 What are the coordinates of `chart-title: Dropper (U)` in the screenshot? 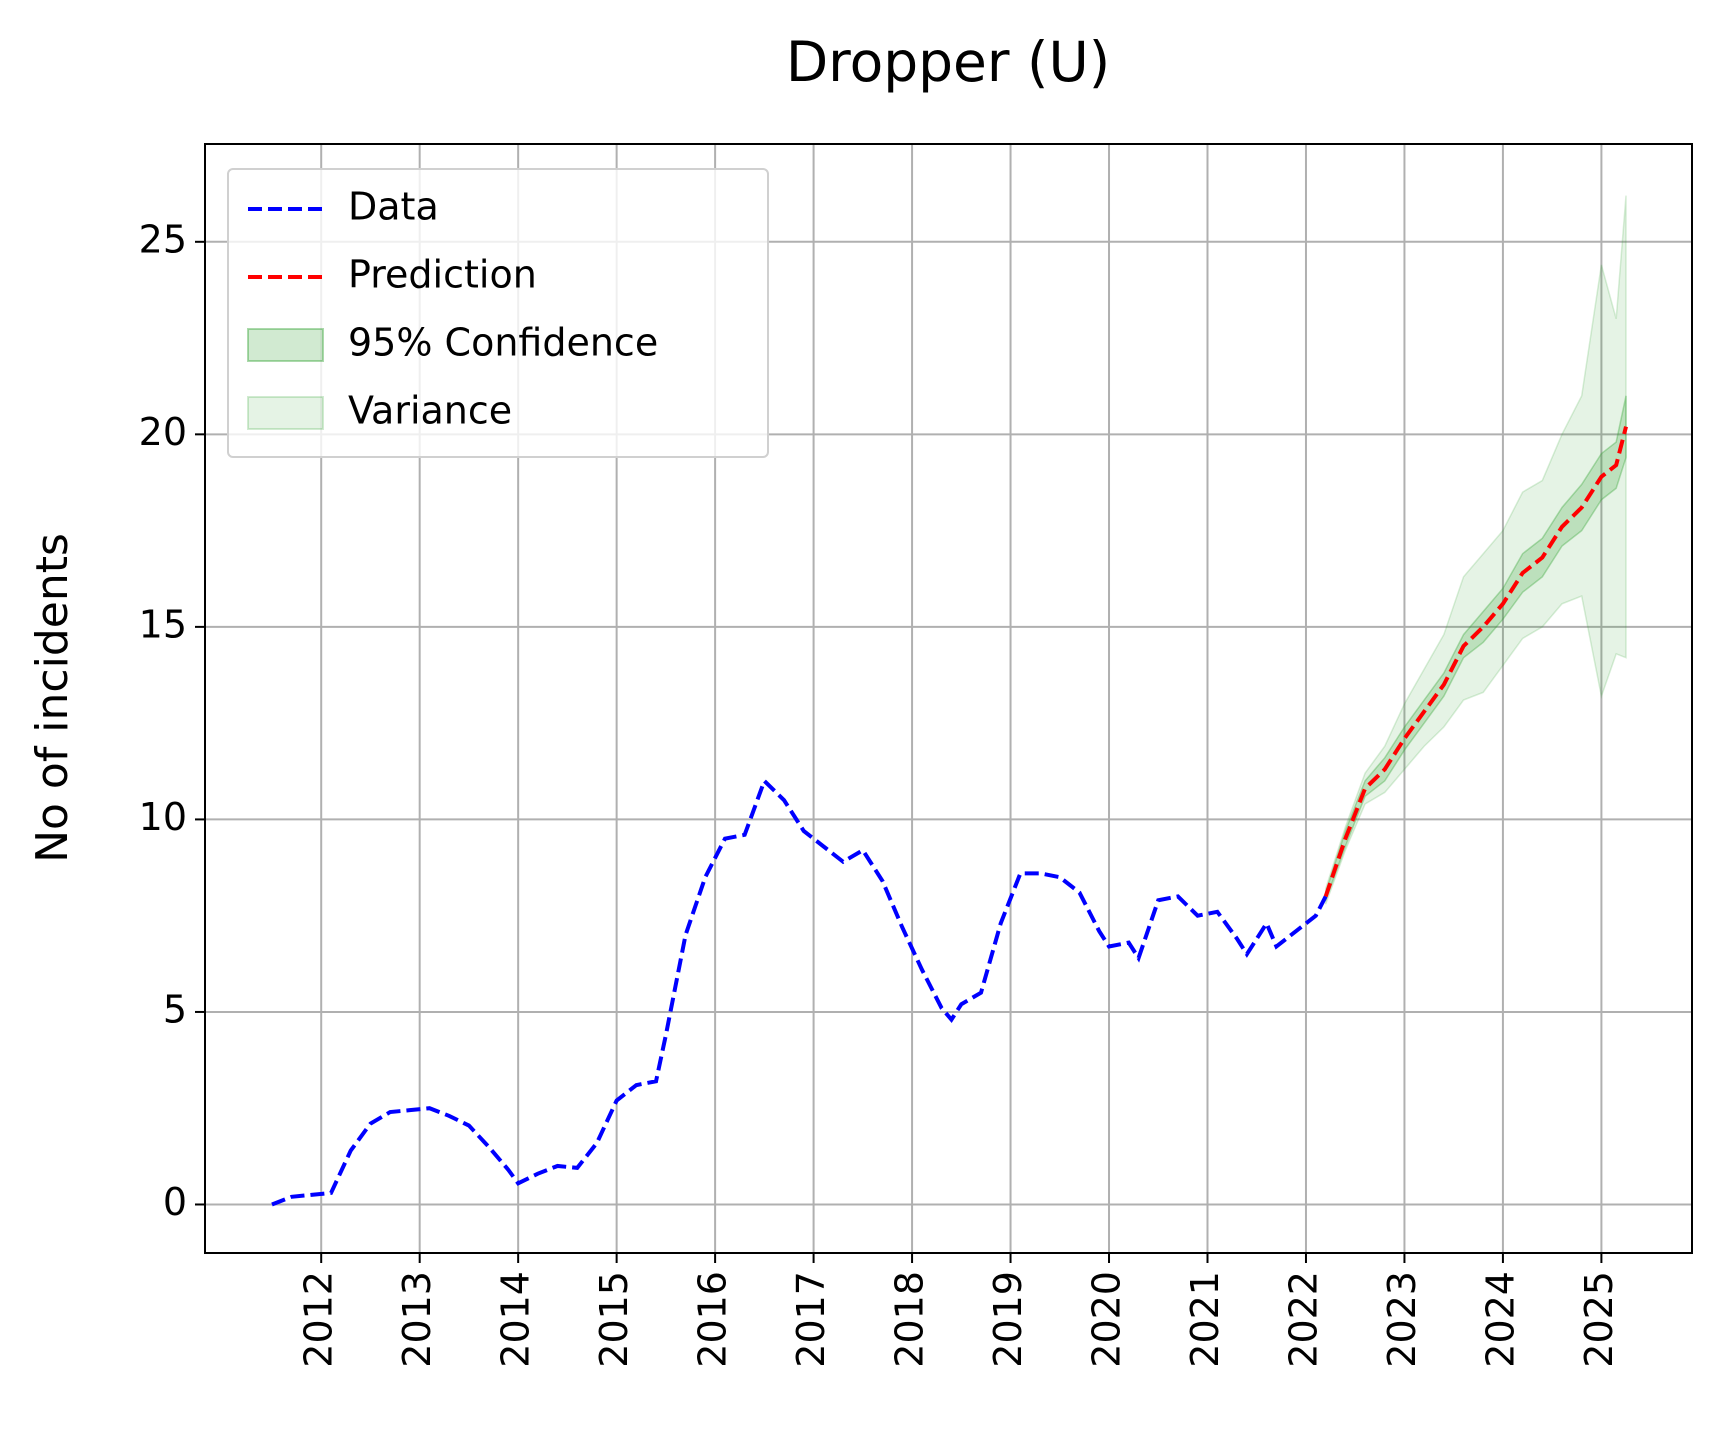 It's located at (948, 62).